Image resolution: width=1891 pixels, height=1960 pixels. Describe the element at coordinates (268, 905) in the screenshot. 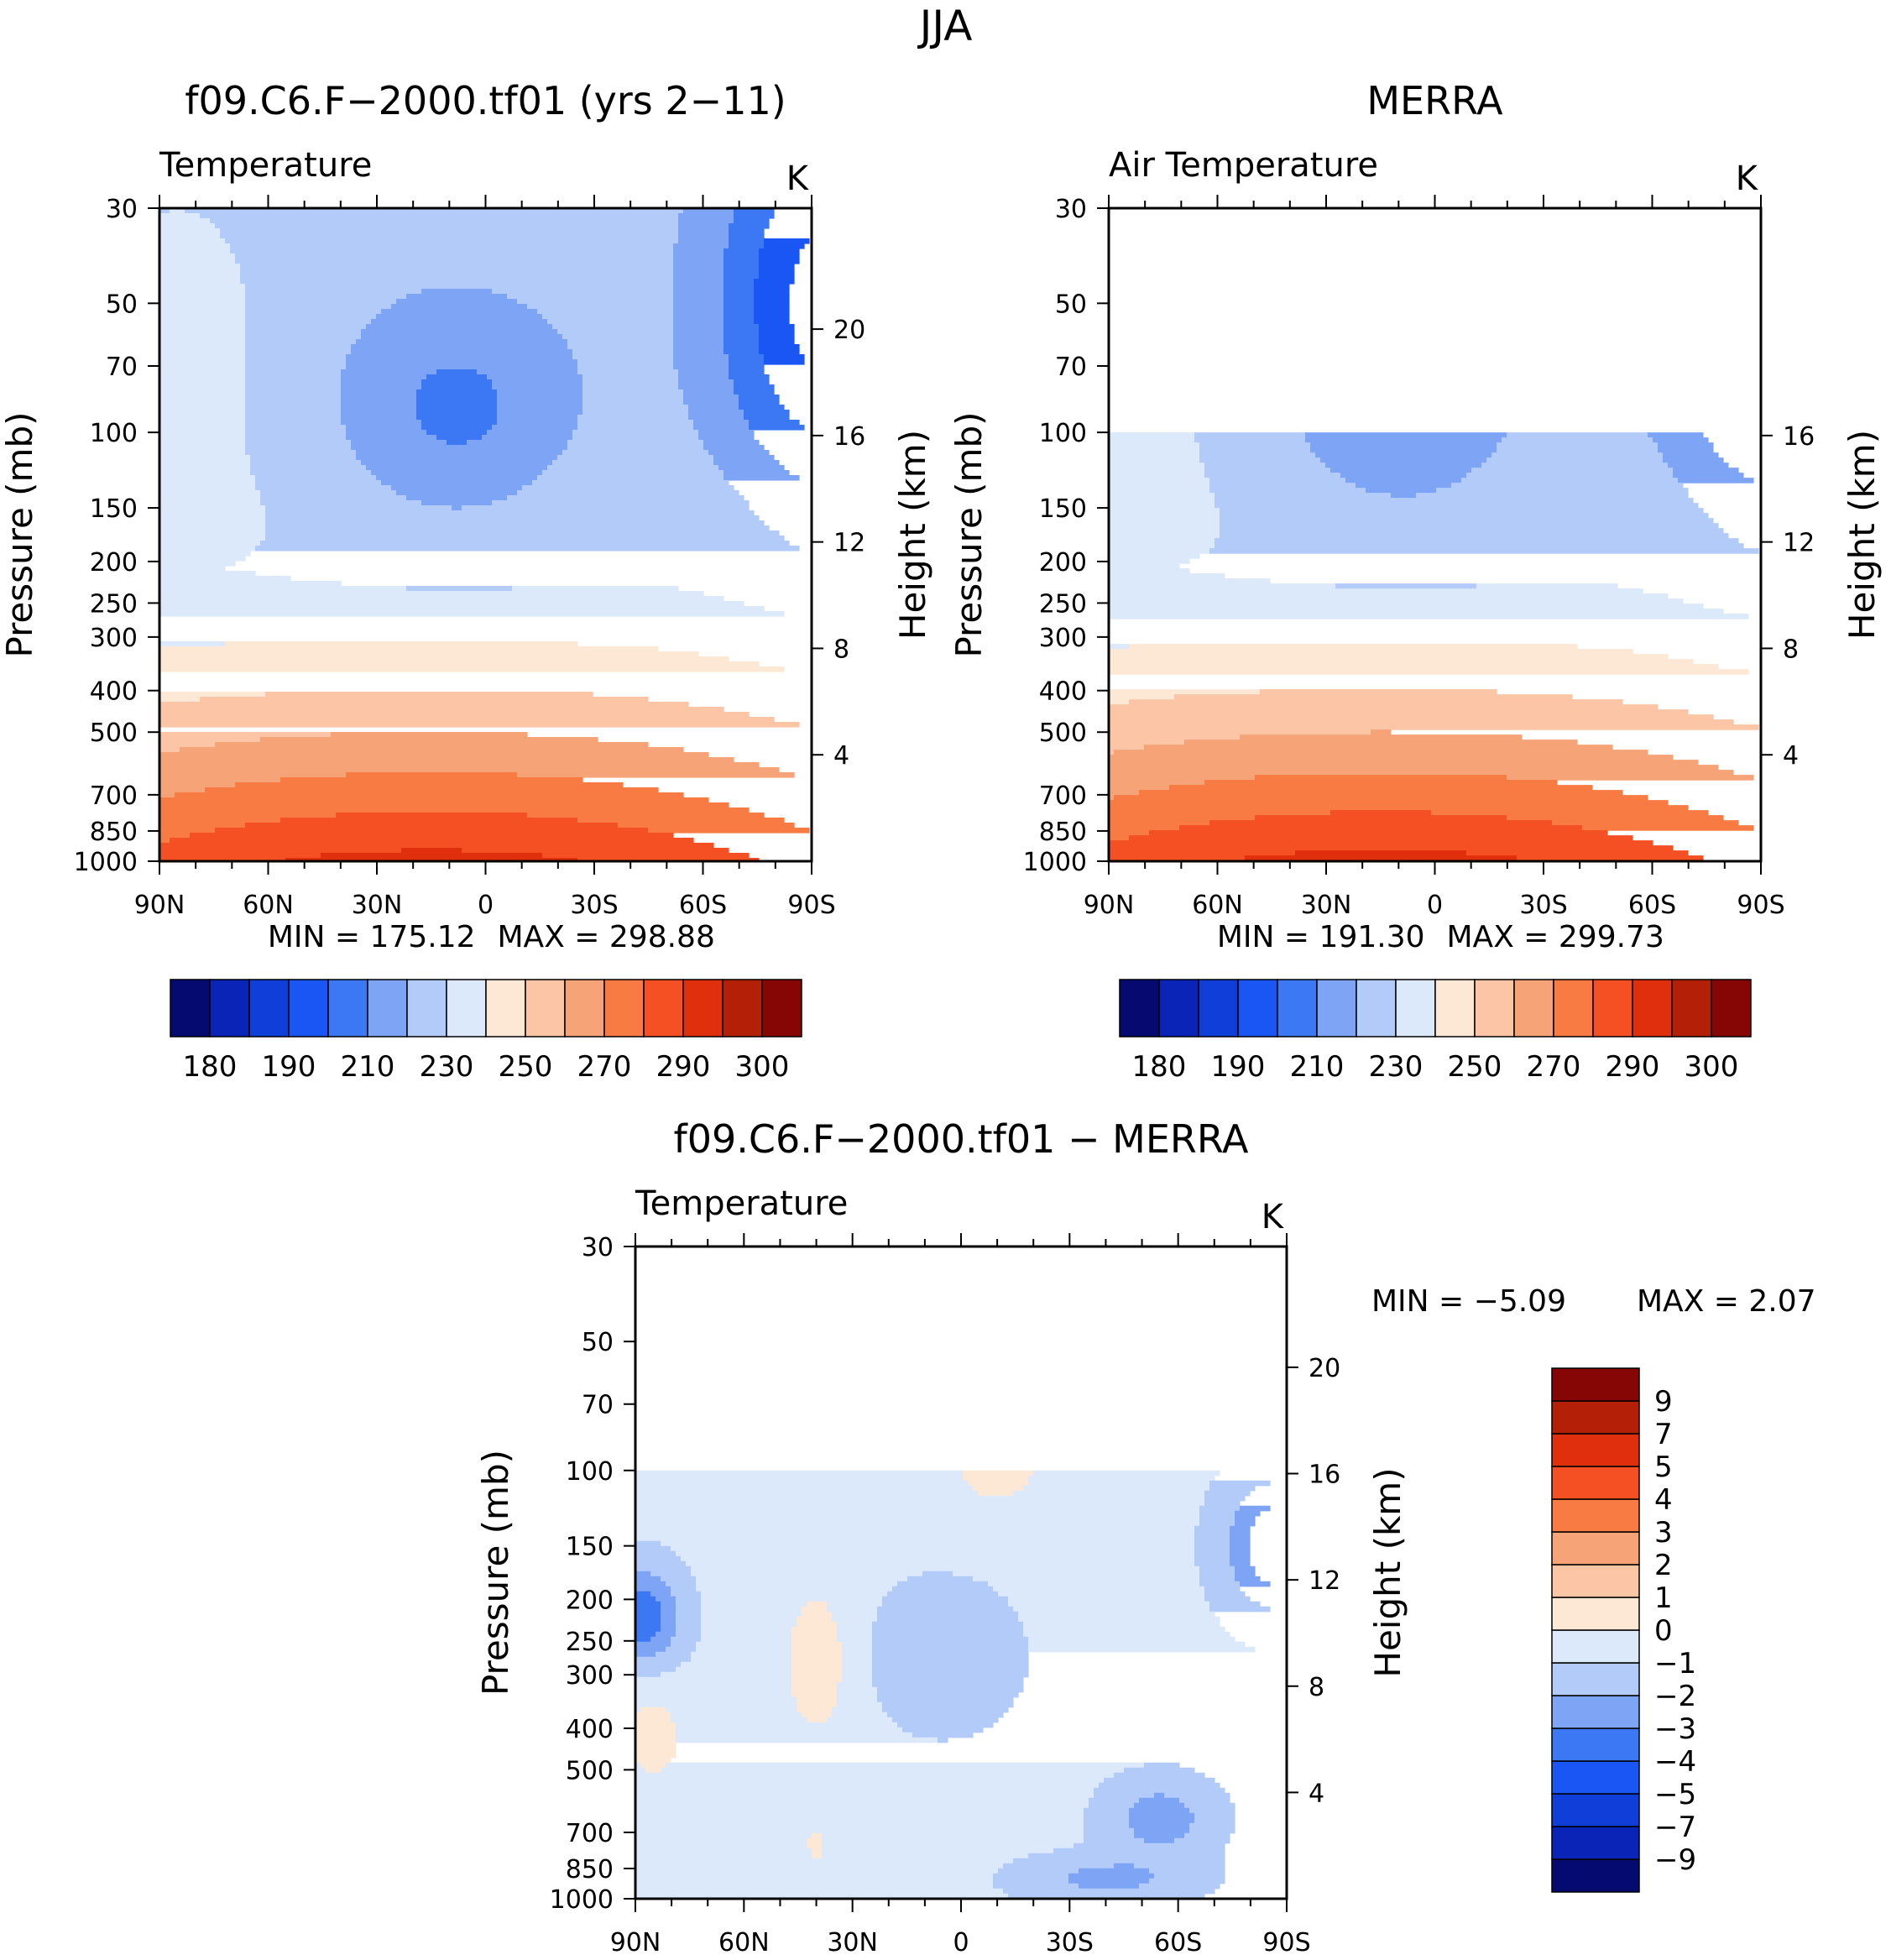

I see `x-tick-label: 60N` at that location.